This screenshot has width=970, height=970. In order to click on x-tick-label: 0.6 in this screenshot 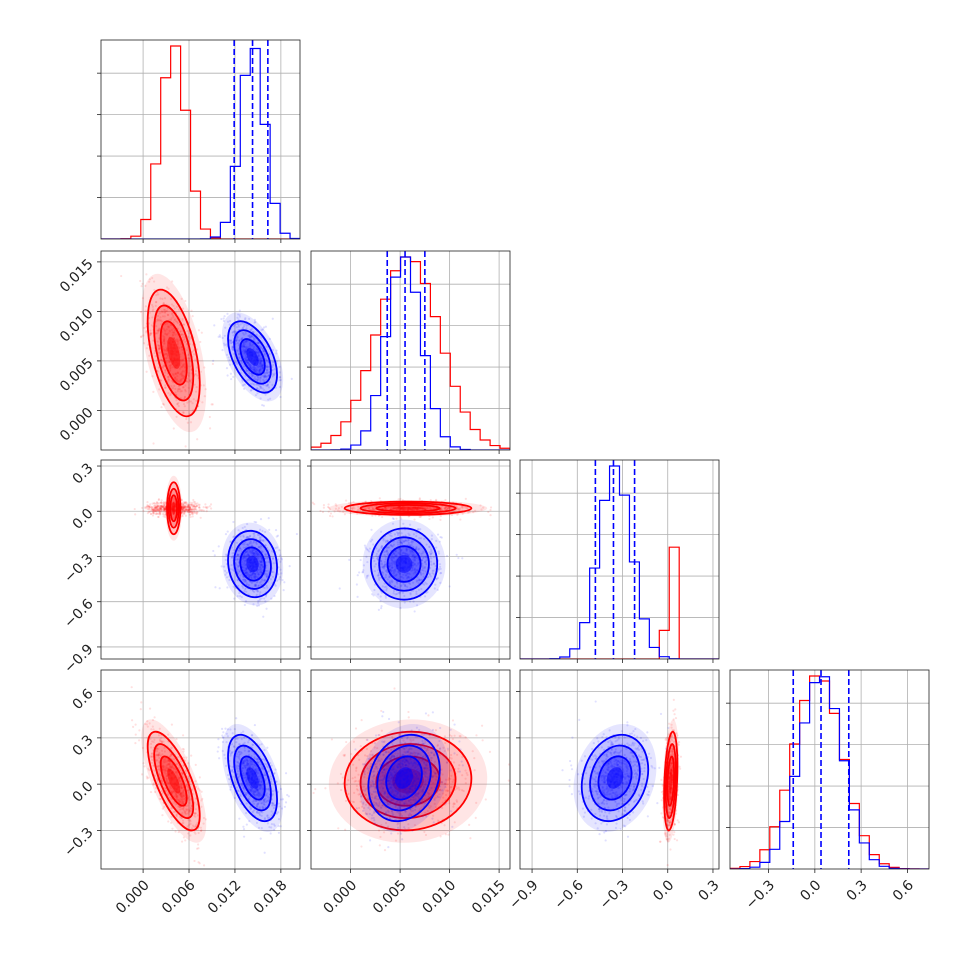, I will do `click(903, 890)`.